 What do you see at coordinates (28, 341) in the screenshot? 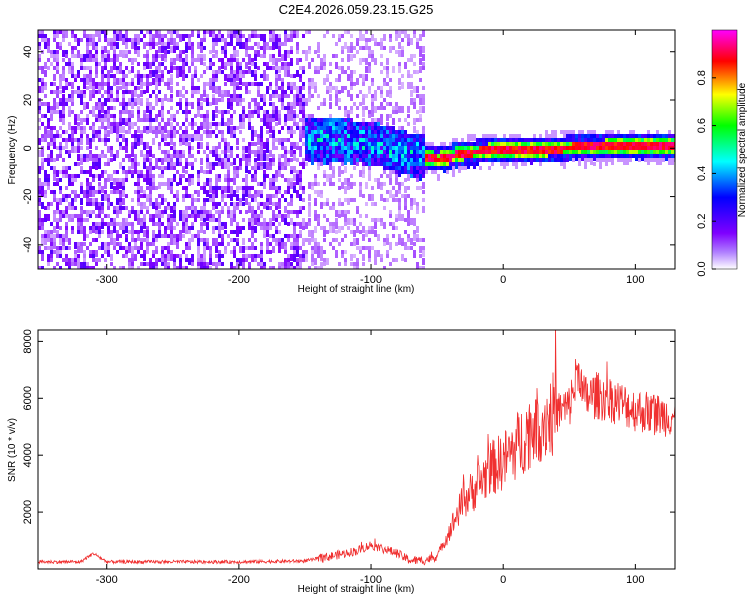
I see `y-tick-label: 8000` at bounding box center [28, 341].